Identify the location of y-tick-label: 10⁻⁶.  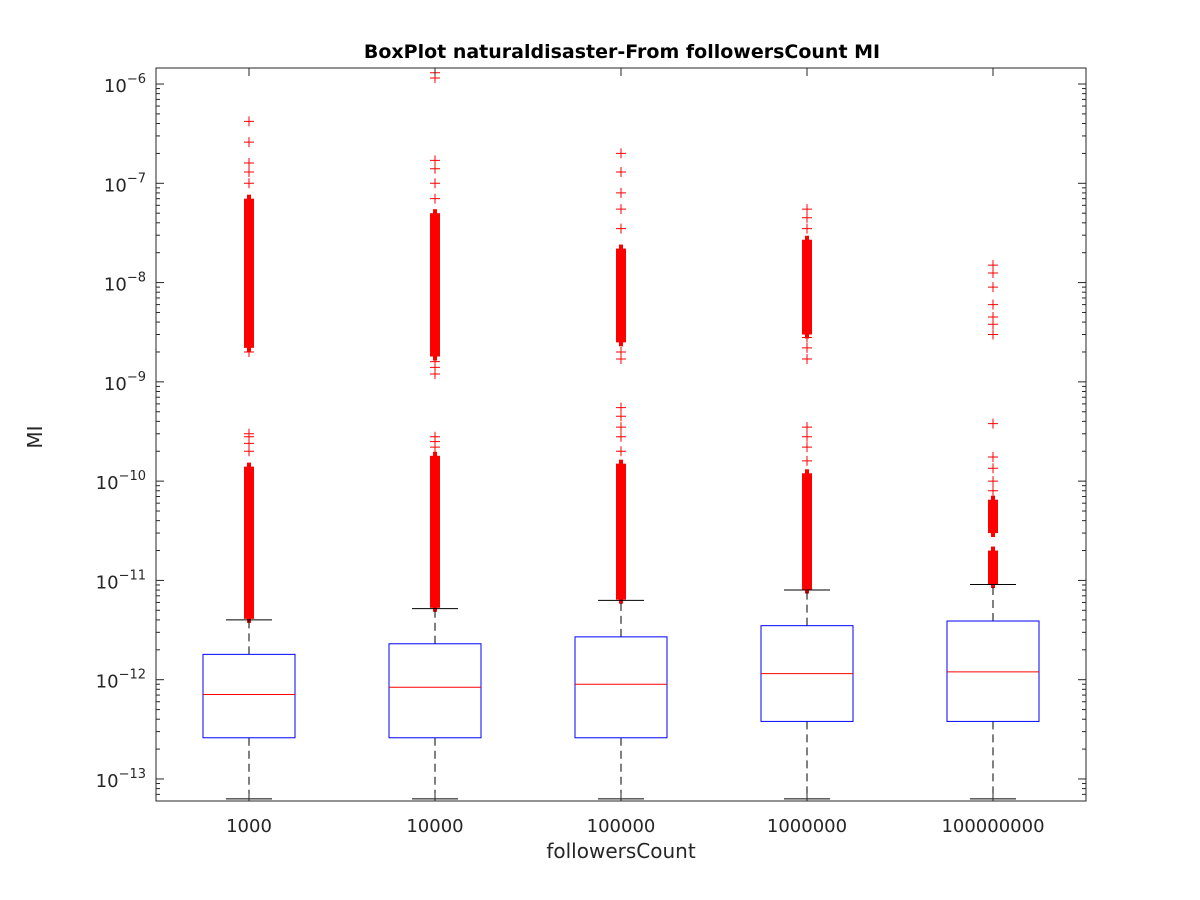
(125, 84).